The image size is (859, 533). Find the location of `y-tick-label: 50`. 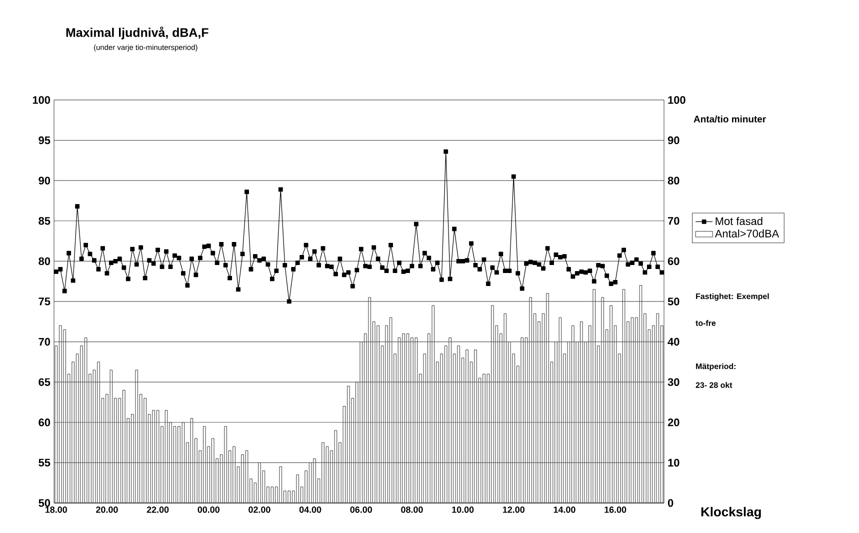

y-tick-label: 50 is located at coordinates (44, 503).